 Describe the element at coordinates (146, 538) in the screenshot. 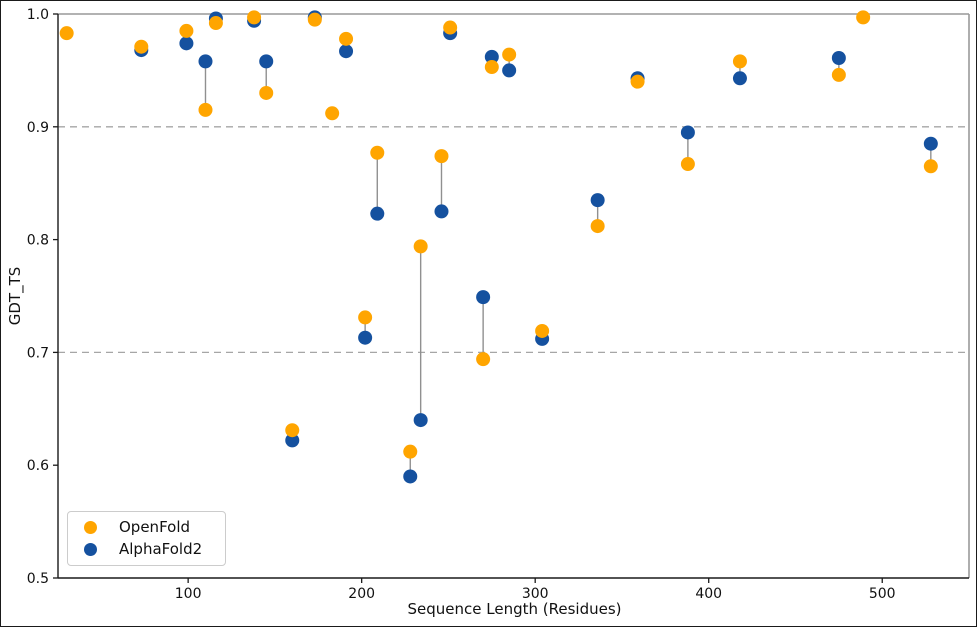

I see `legend: OpenFold AlphaFold2` at that location.